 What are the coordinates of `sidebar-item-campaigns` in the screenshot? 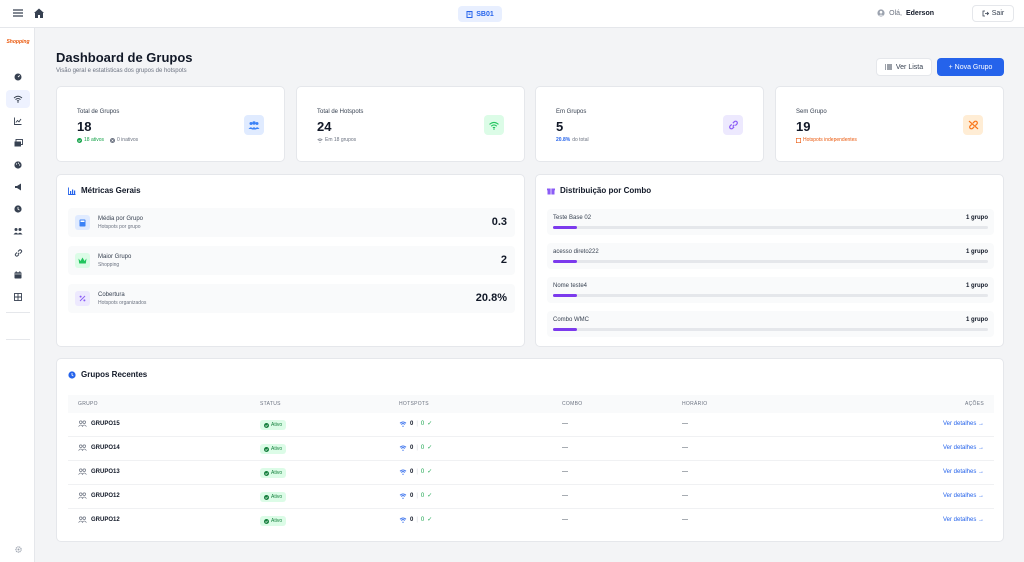 It's located at (18, 187).